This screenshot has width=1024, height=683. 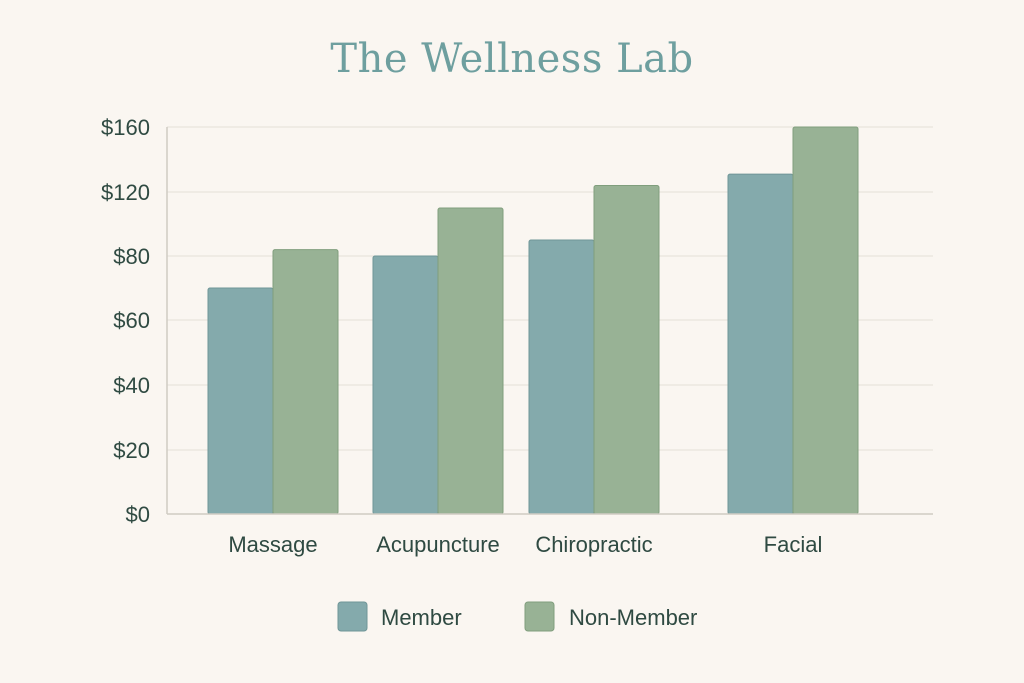 I want to click on bar-member-massage, so click(x=240, y=401).